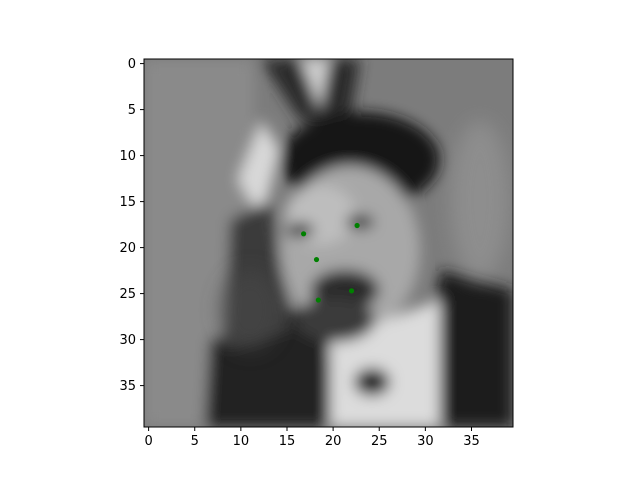  Describe the element at coordinates (471, 441) in the screenshot. I see `x-tick-label: 35` at that location.